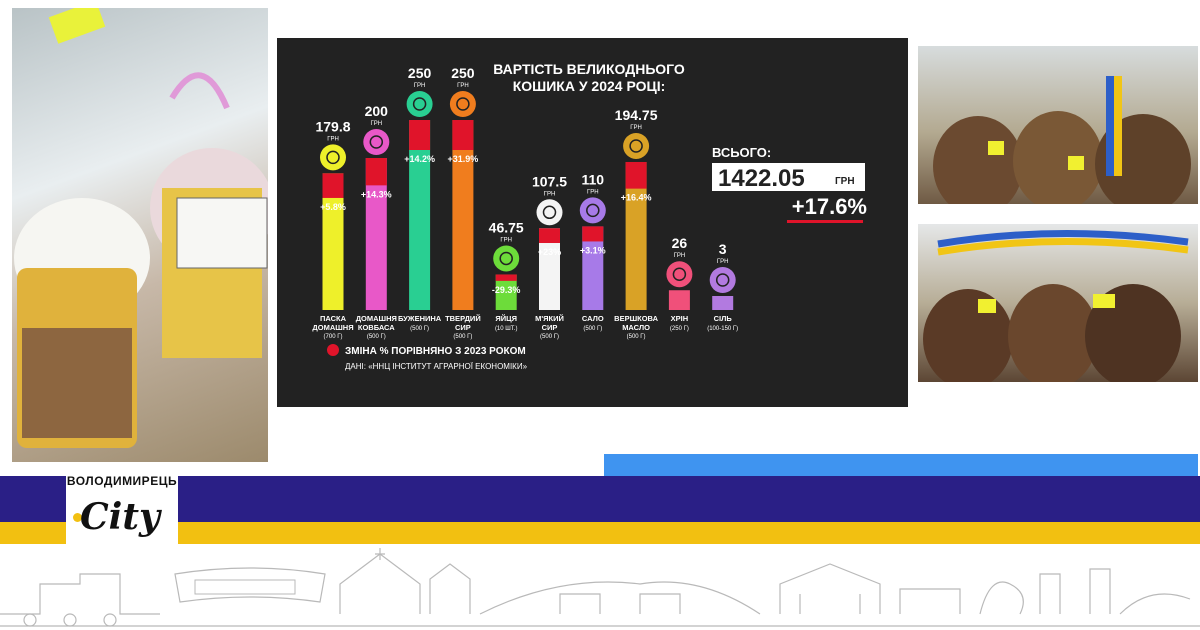  What do you see at coordinates (549, 337) in the screenshot?
I see `category-qty-5: (500 Г)` at bounding box center [549, 337].